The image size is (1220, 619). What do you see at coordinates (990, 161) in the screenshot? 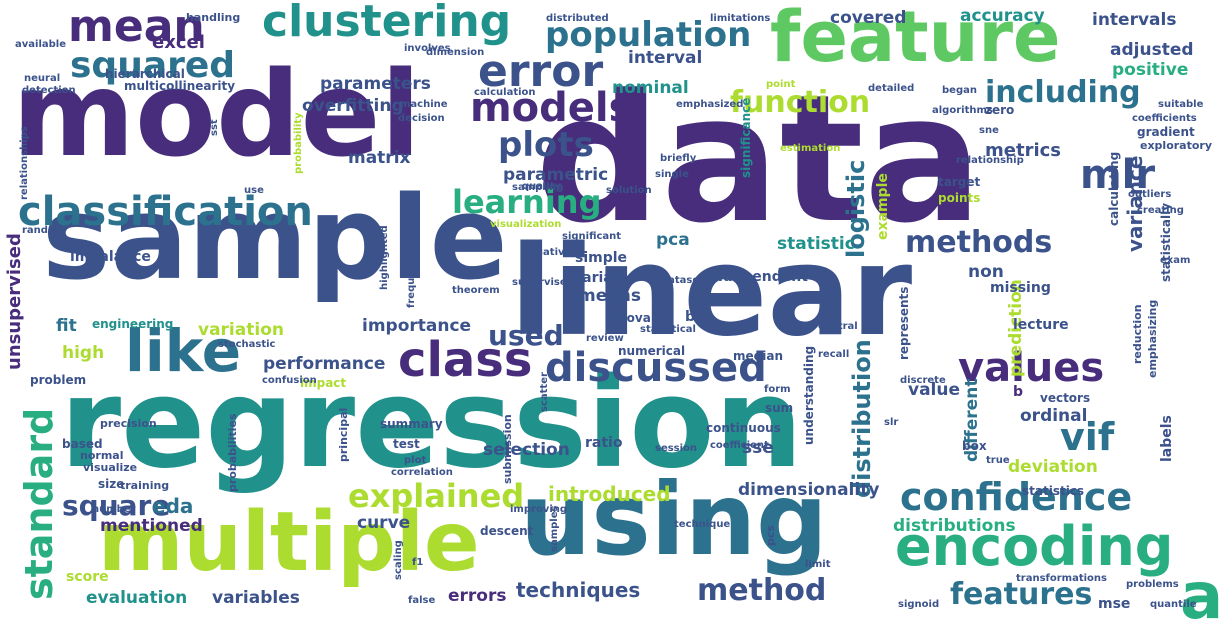
I see `word-relationship: relationship` at bounding box center [990, 161].